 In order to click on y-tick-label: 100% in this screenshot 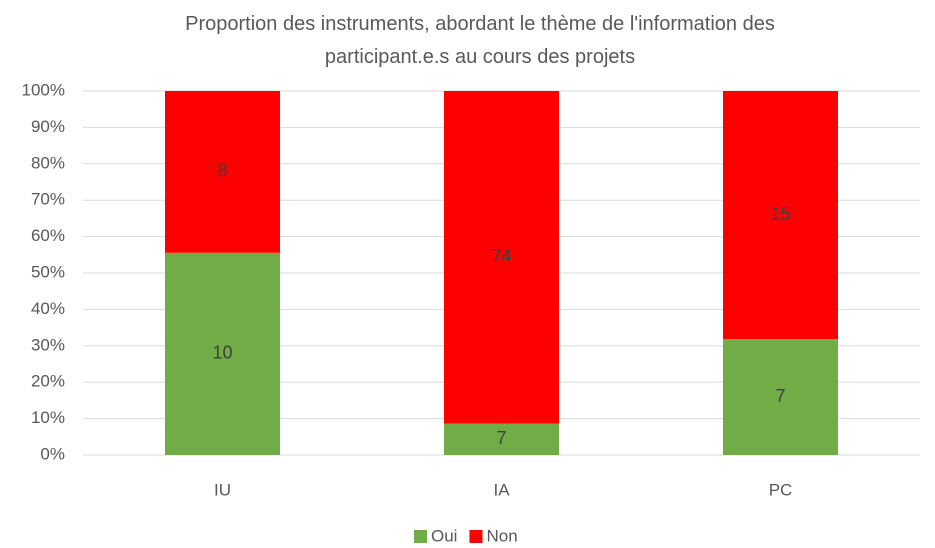, I will do `click(43, 89)`.